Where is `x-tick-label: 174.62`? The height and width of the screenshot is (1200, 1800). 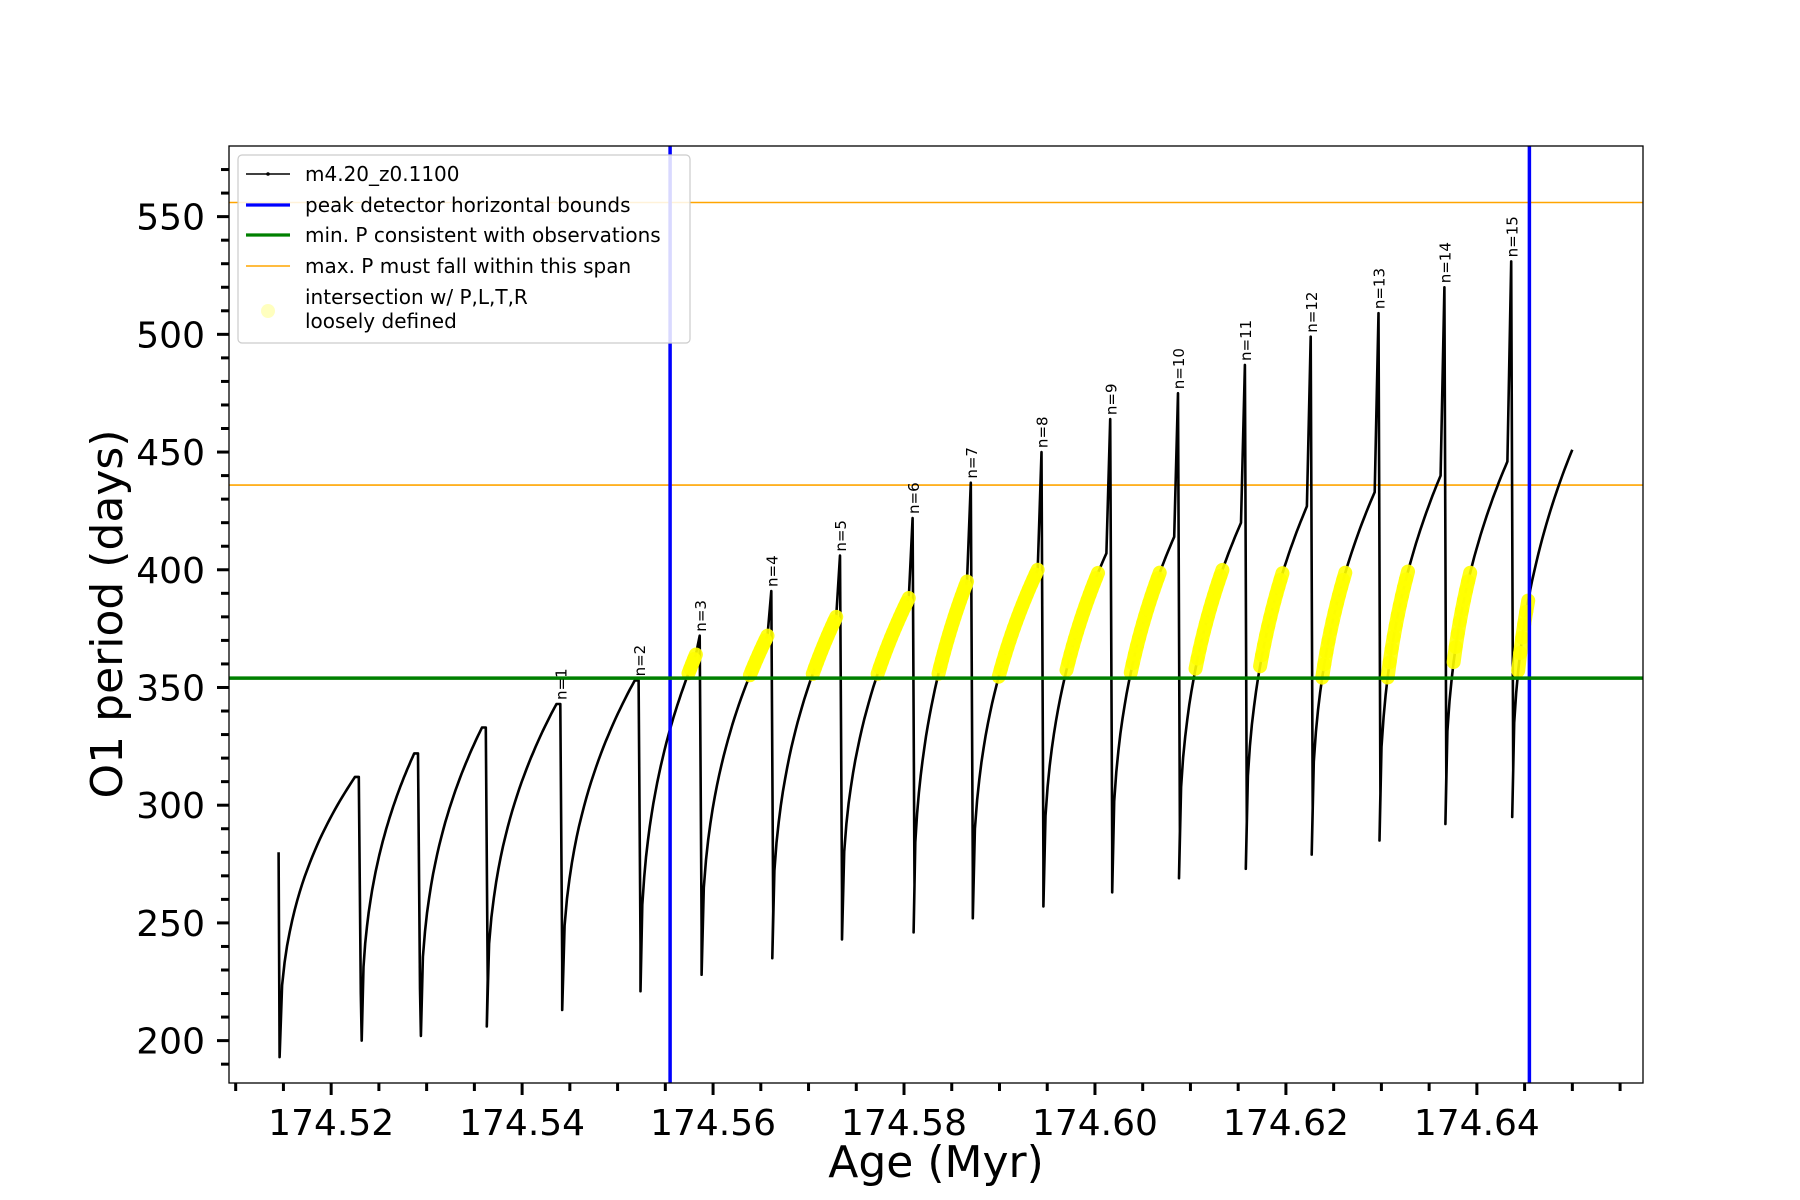 x-tick-label: 174.62 is located at coordinates (1286, 1123).